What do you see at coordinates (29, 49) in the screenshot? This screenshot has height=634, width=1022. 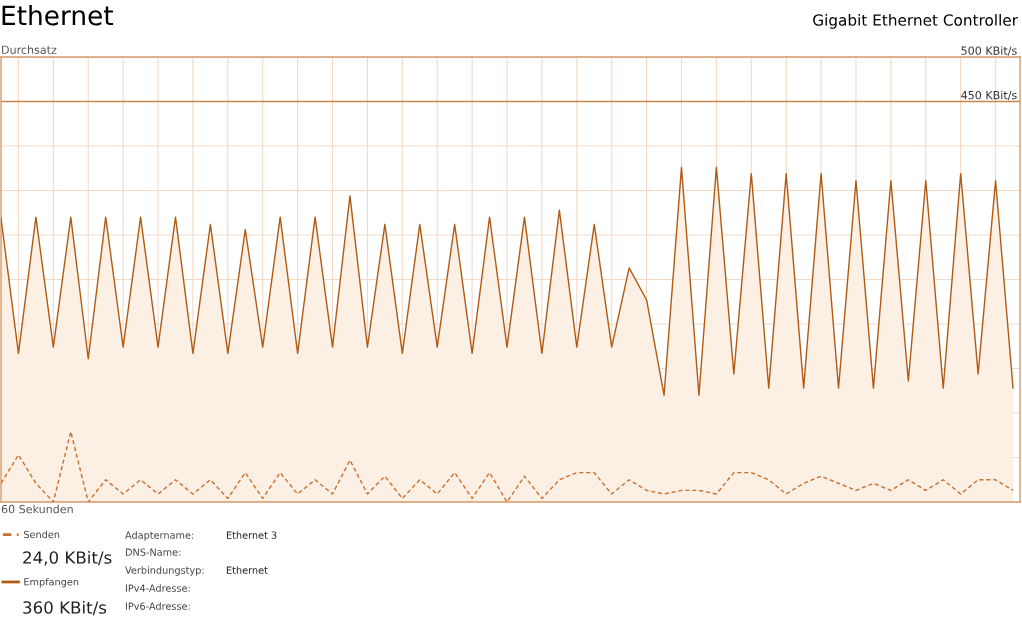 I see `y-axis-title: Durchsatz` at bounding box center [29, 49].